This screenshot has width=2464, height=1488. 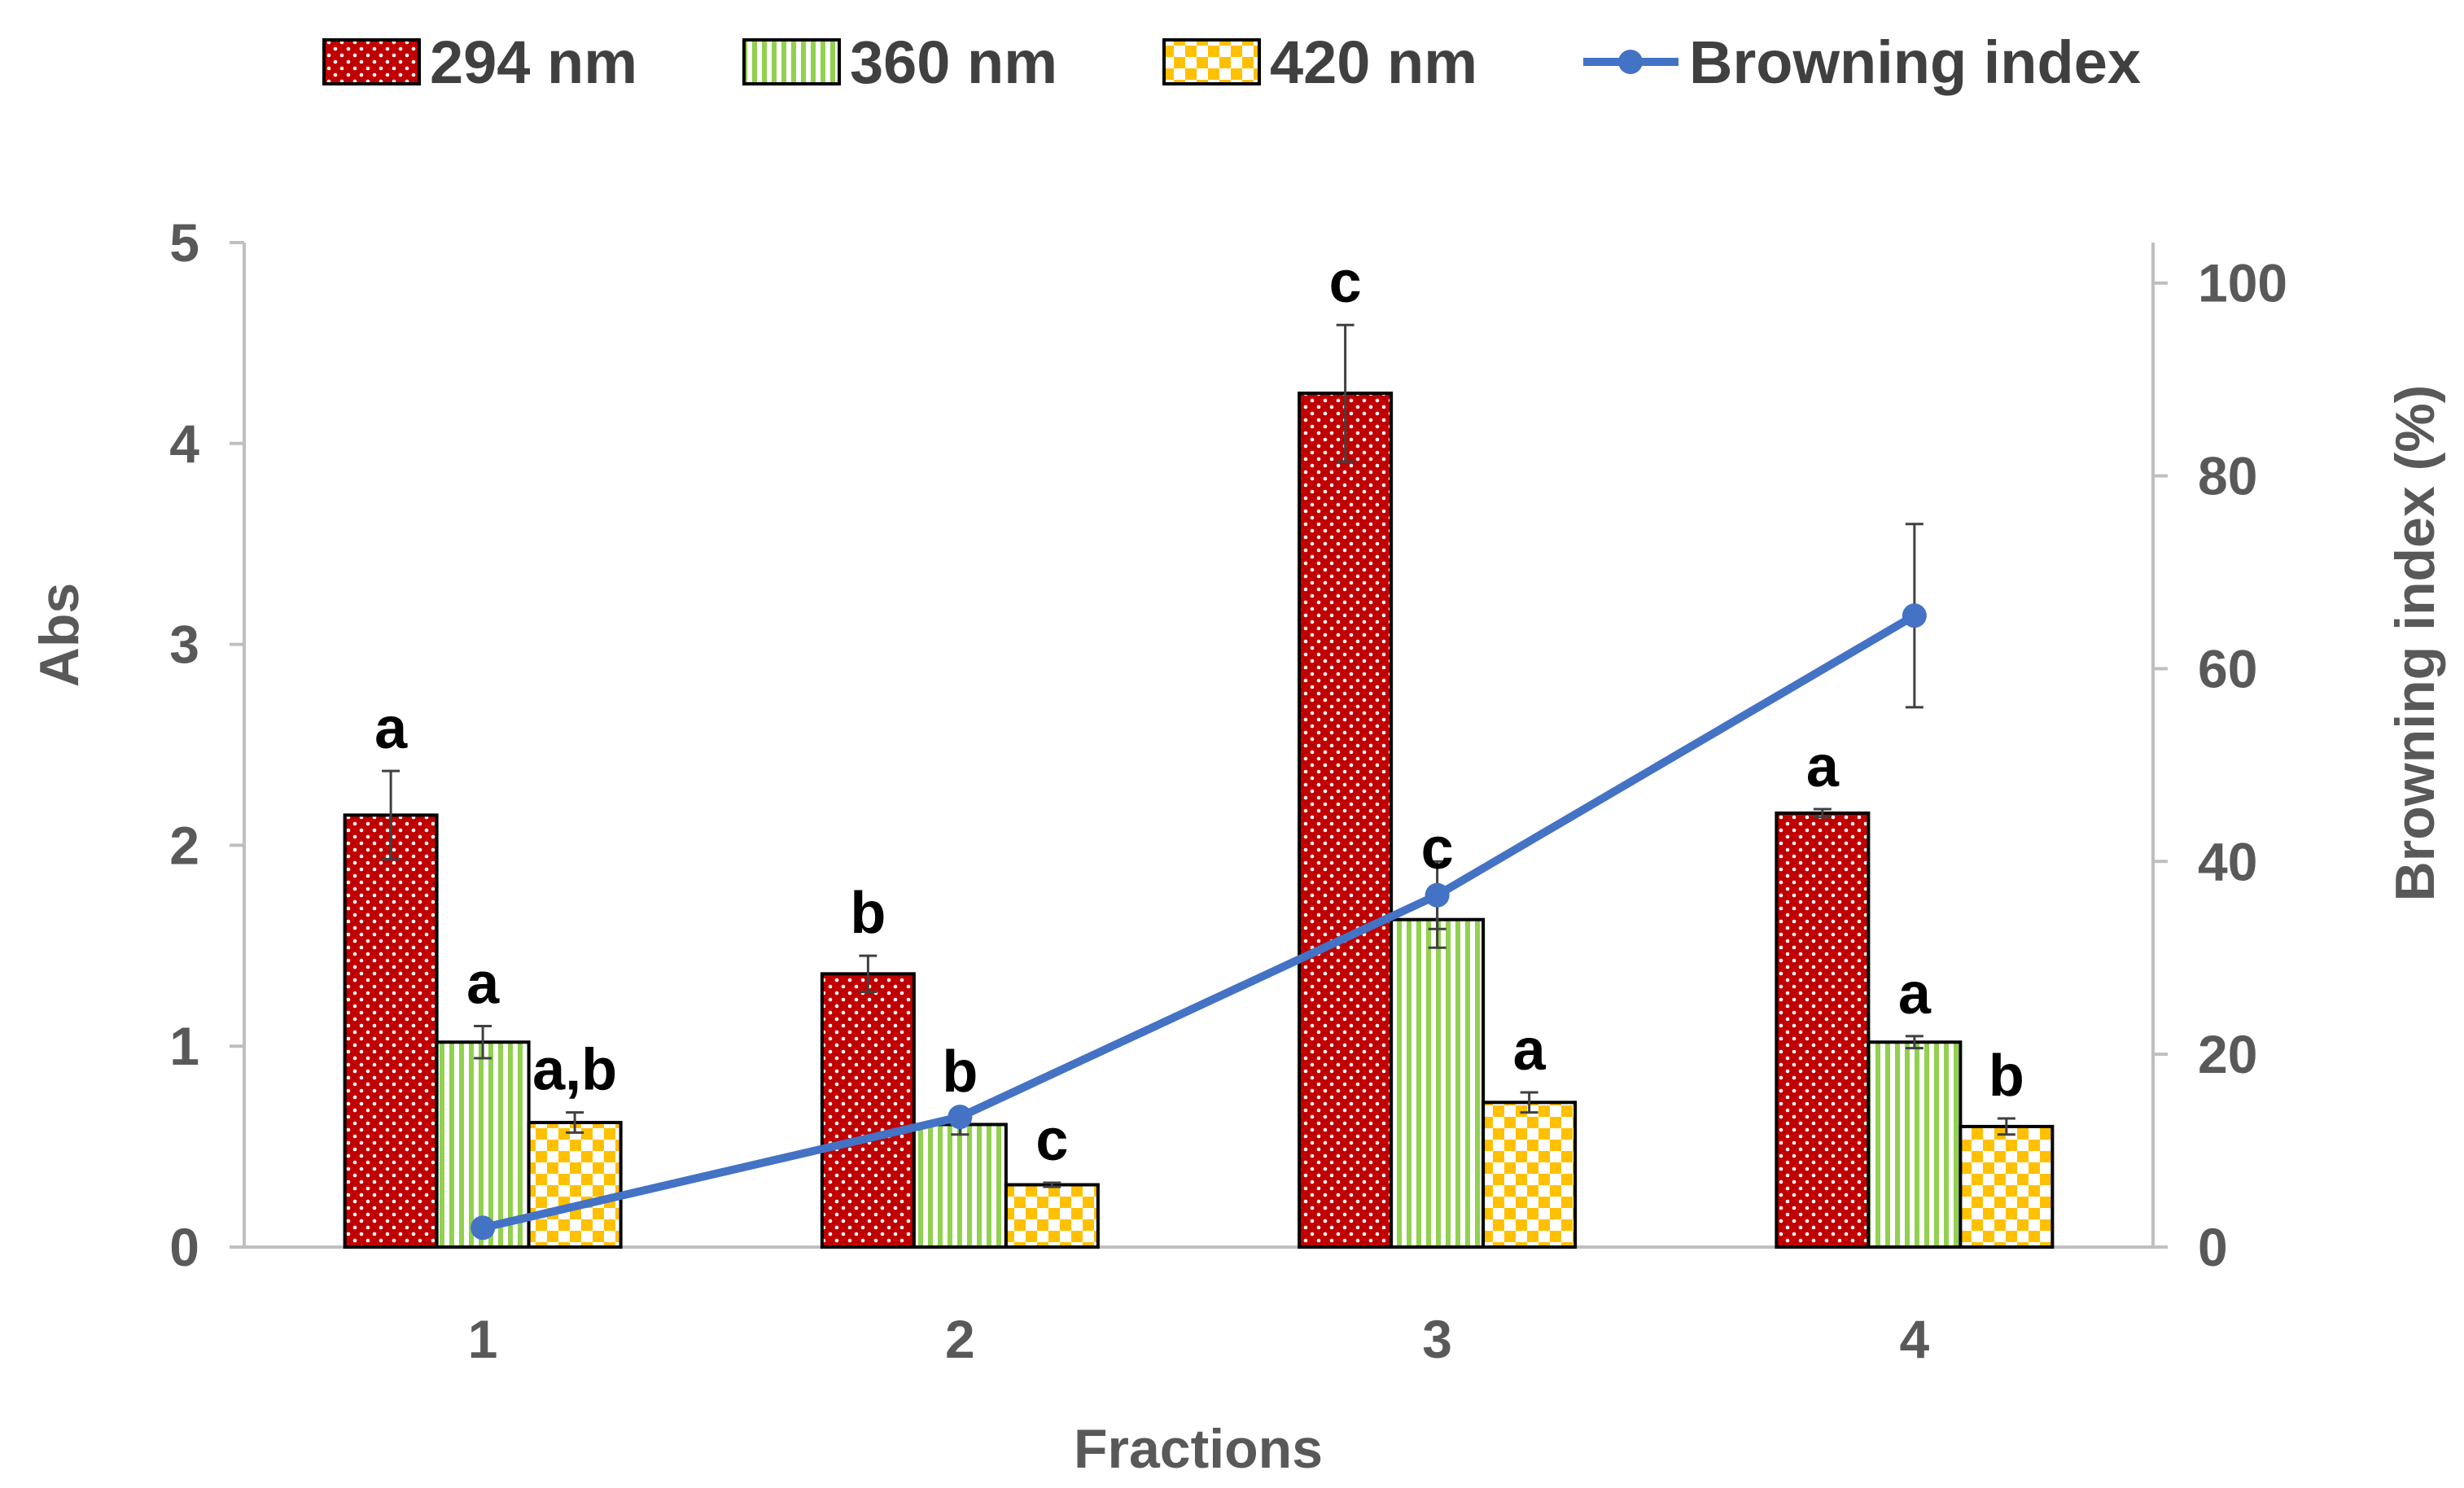 I want to click on x-tick-label: 4, so click(x=1915, y=1339).